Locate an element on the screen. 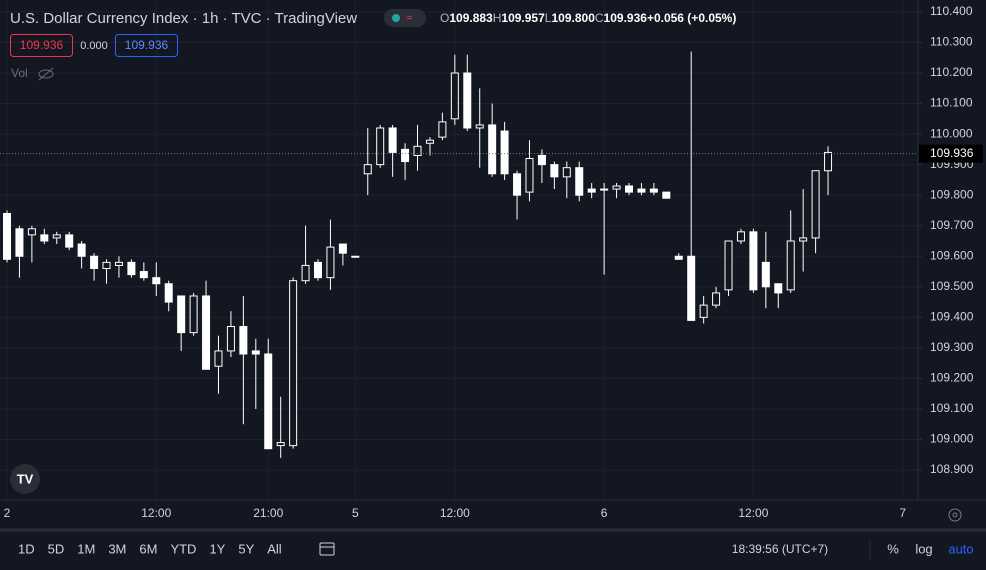 The image size is (986, 570). y-tick-label: 109.100 is located at coordinates (952, 408).